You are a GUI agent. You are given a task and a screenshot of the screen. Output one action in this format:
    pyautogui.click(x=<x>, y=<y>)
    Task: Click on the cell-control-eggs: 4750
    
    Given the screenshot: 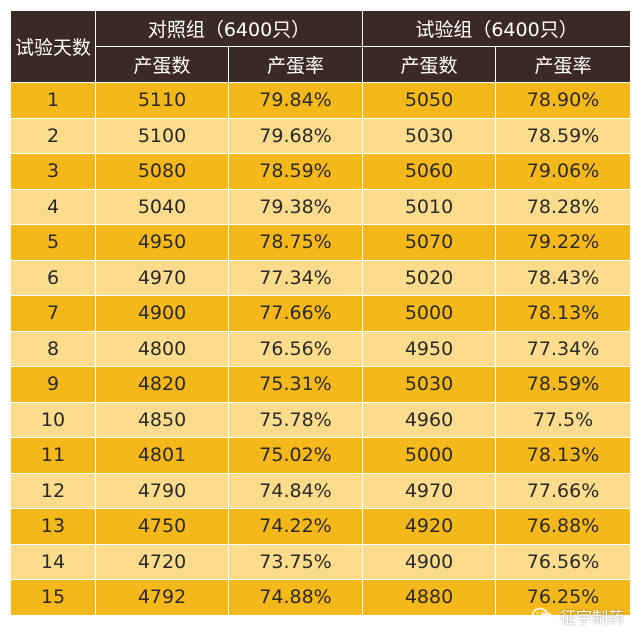 What is the action you would take?
    pyautogui.click(x=162, y=526)
    